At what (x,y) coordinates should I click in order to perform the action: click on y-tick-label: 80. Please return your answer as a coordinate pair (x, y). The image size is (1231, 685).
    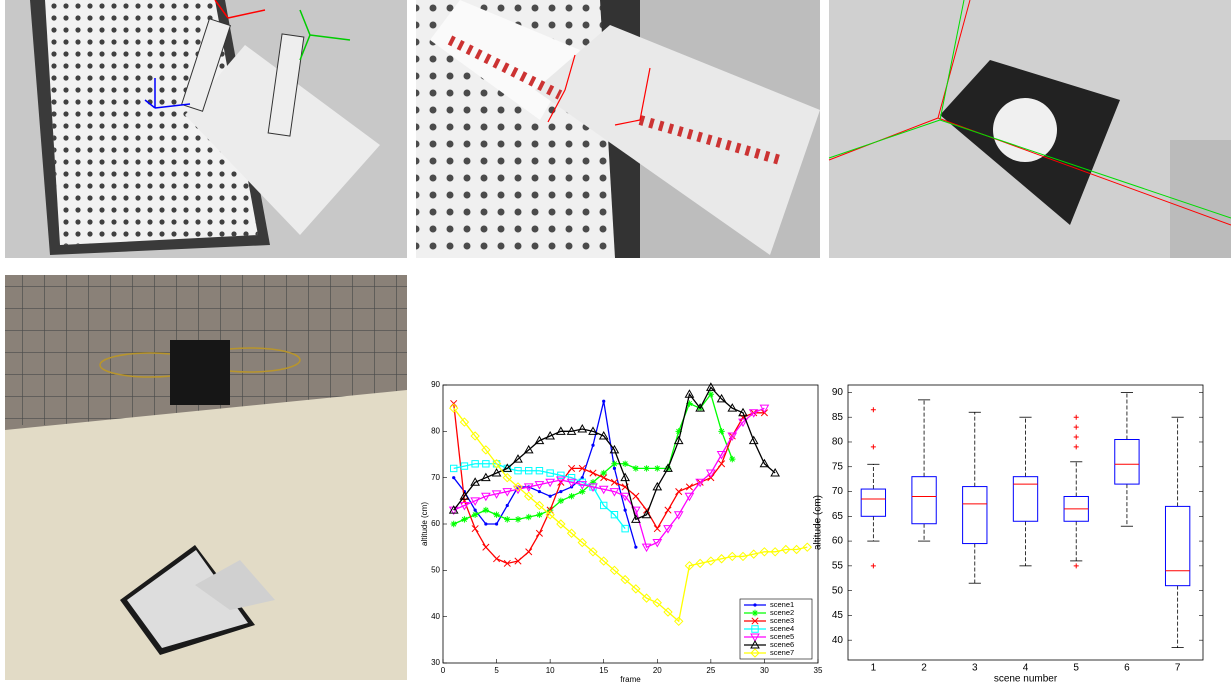
    Looking at the image, I should click on (435, 430).